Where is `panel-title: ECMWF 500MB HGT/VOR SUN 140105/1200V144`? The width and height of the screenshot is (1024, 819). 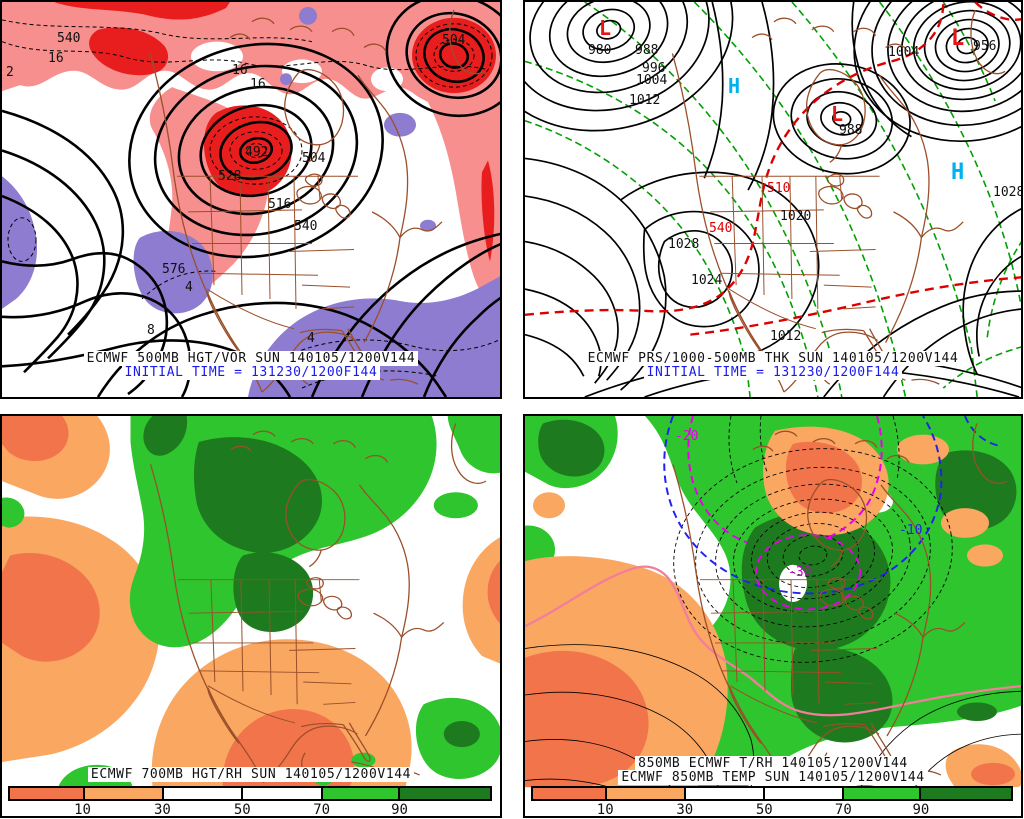 panel-title: ECMWF 500MB HGT/VOR SUN 140105/1200V144 is located at coordinates (251, 358).